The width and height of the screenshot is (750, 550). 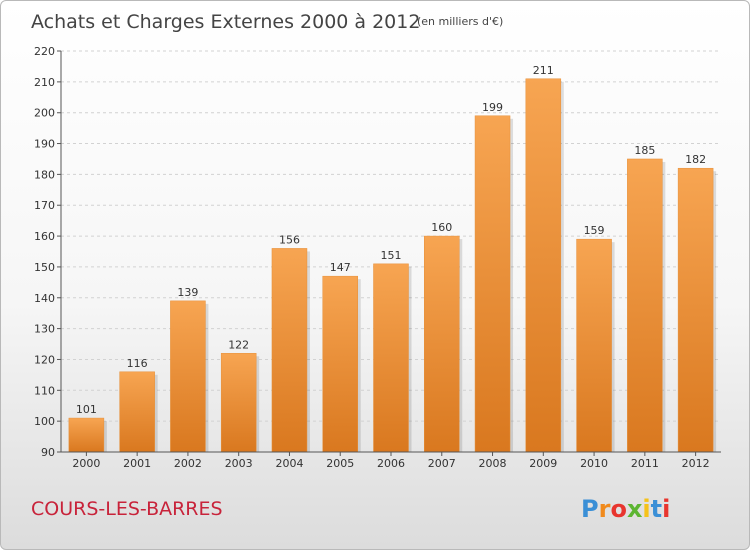 What do you see at coordinates (44, 174) in the screenshot?
I see `y-tick-label: 180` at bounding box center [44, 174].